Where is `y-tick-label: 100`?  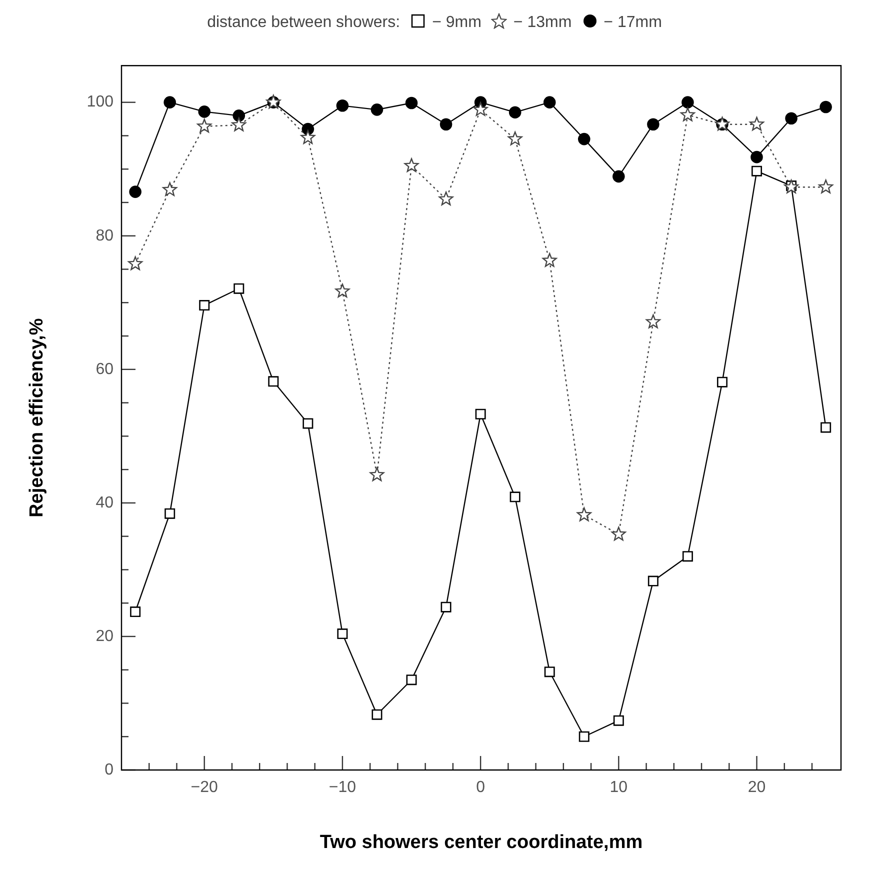 y-tick-label: 100 is located at coordinates (100, 102).